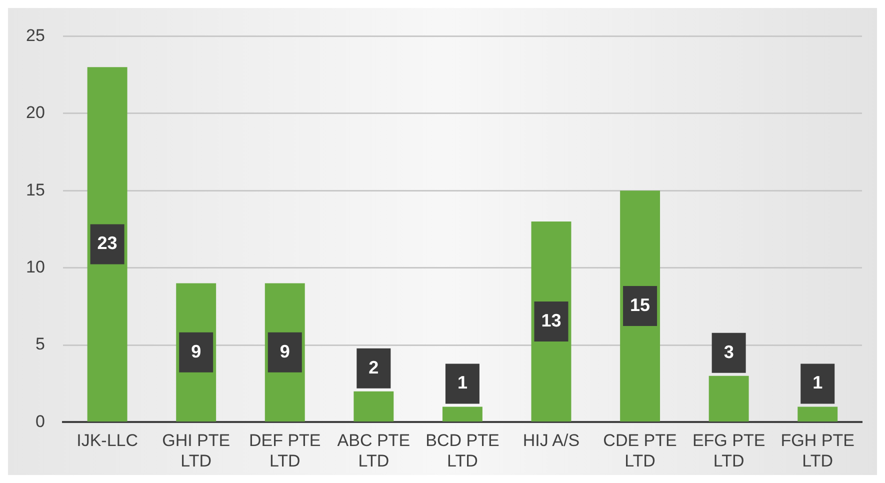  Describe the element at coordinates (373, 450) in the screenshot. I see `x-tick-label: ABC PTE LTD` at that location.